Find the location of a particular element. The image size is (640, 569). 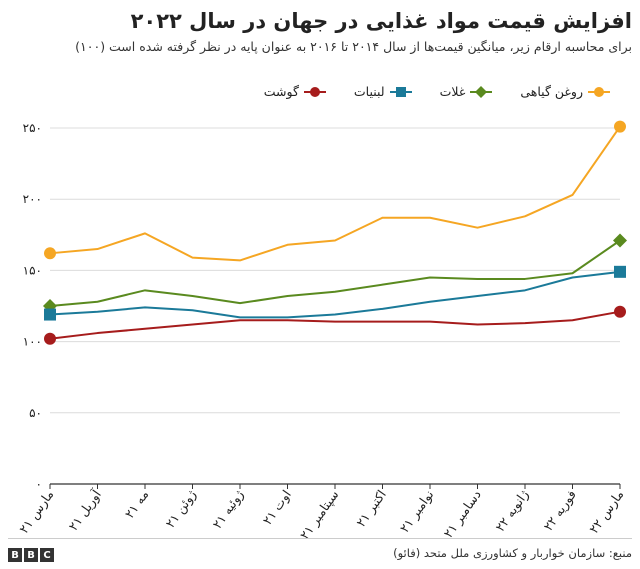

legend-item: گوشت is located at coordinates (296, 91).